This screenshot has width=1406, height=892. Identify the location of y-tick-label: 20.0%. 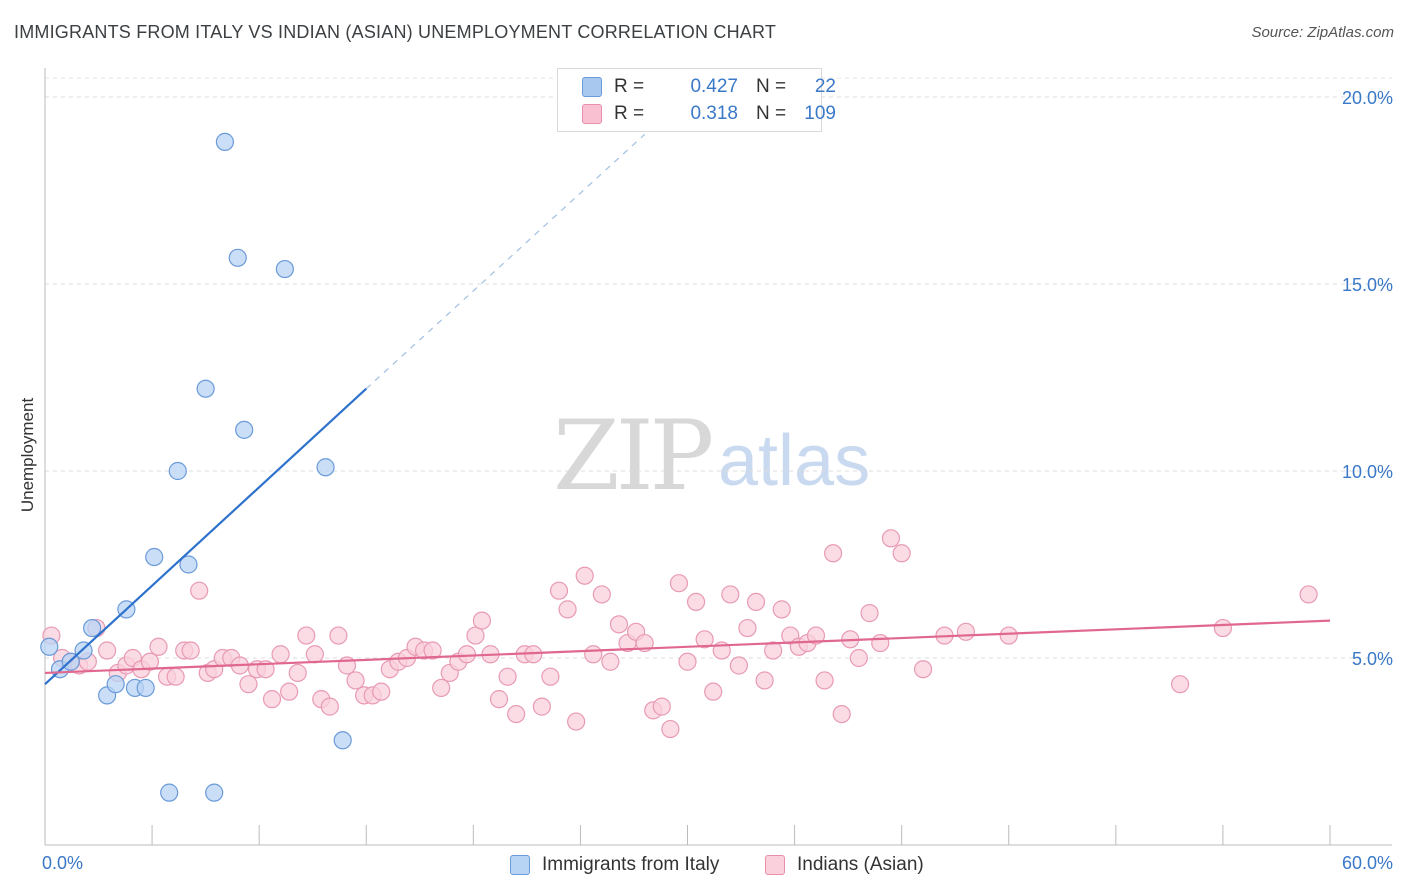
(1367, 98).